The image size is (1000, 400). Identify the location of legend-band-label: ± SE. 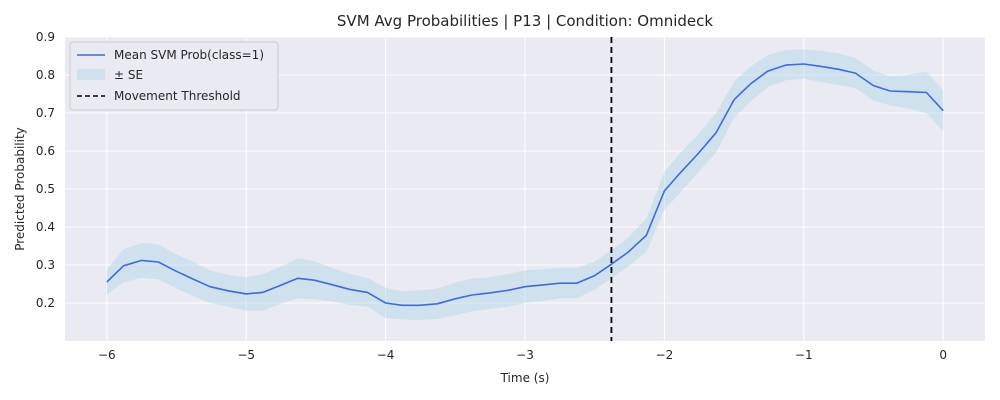
(128, 75).